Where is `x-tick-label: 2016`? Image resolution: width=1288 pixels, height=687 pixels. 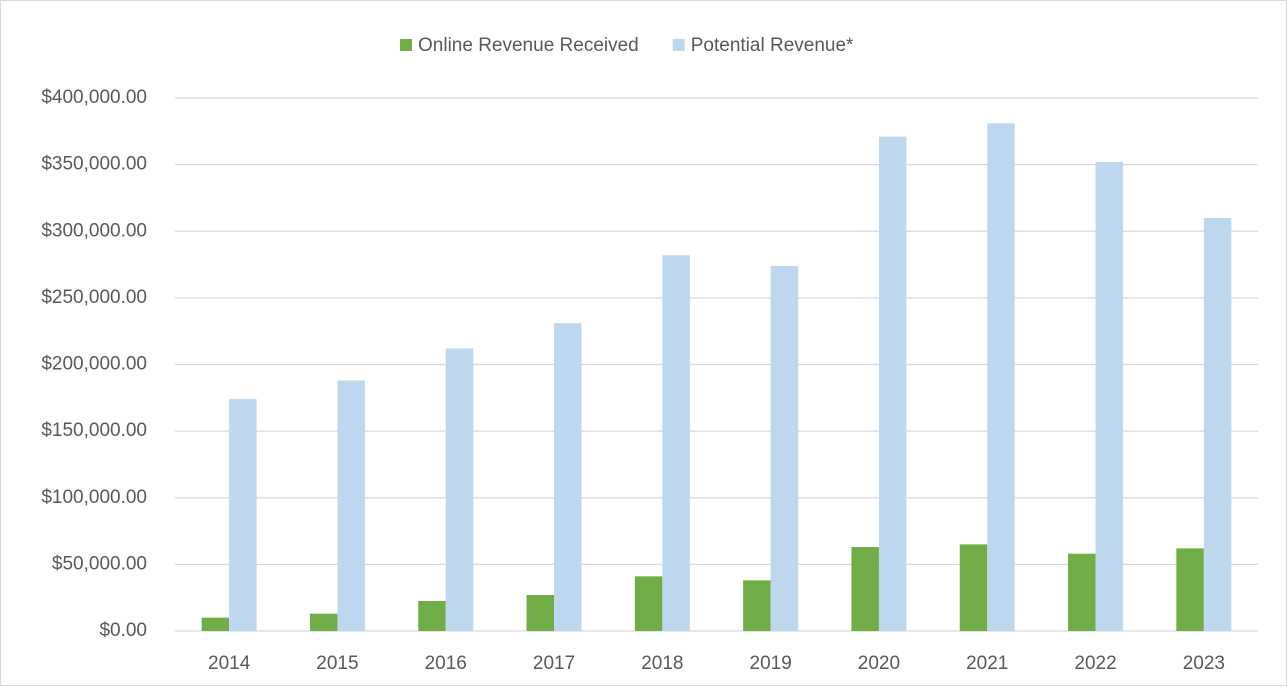 x-tick-label: 2016 is located at coordinates (446, 663).